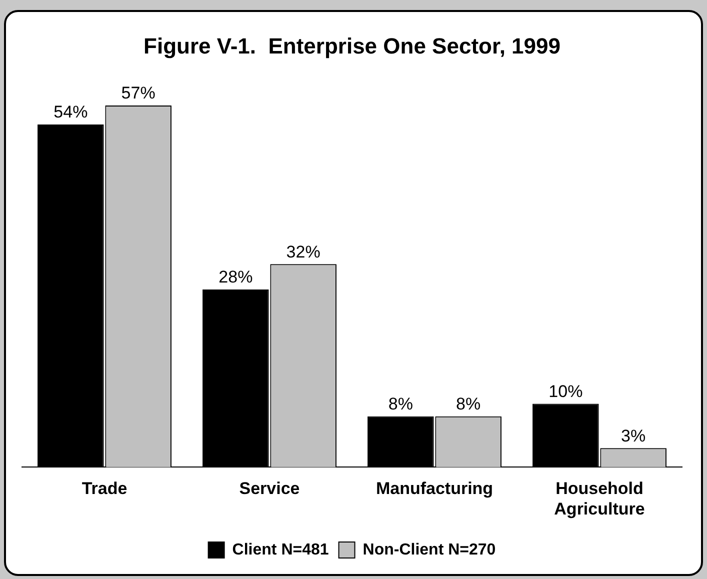 This screenshot has height=579, width=707. I want to click on x-tick-label: Manufacturing, so click(435, 488).